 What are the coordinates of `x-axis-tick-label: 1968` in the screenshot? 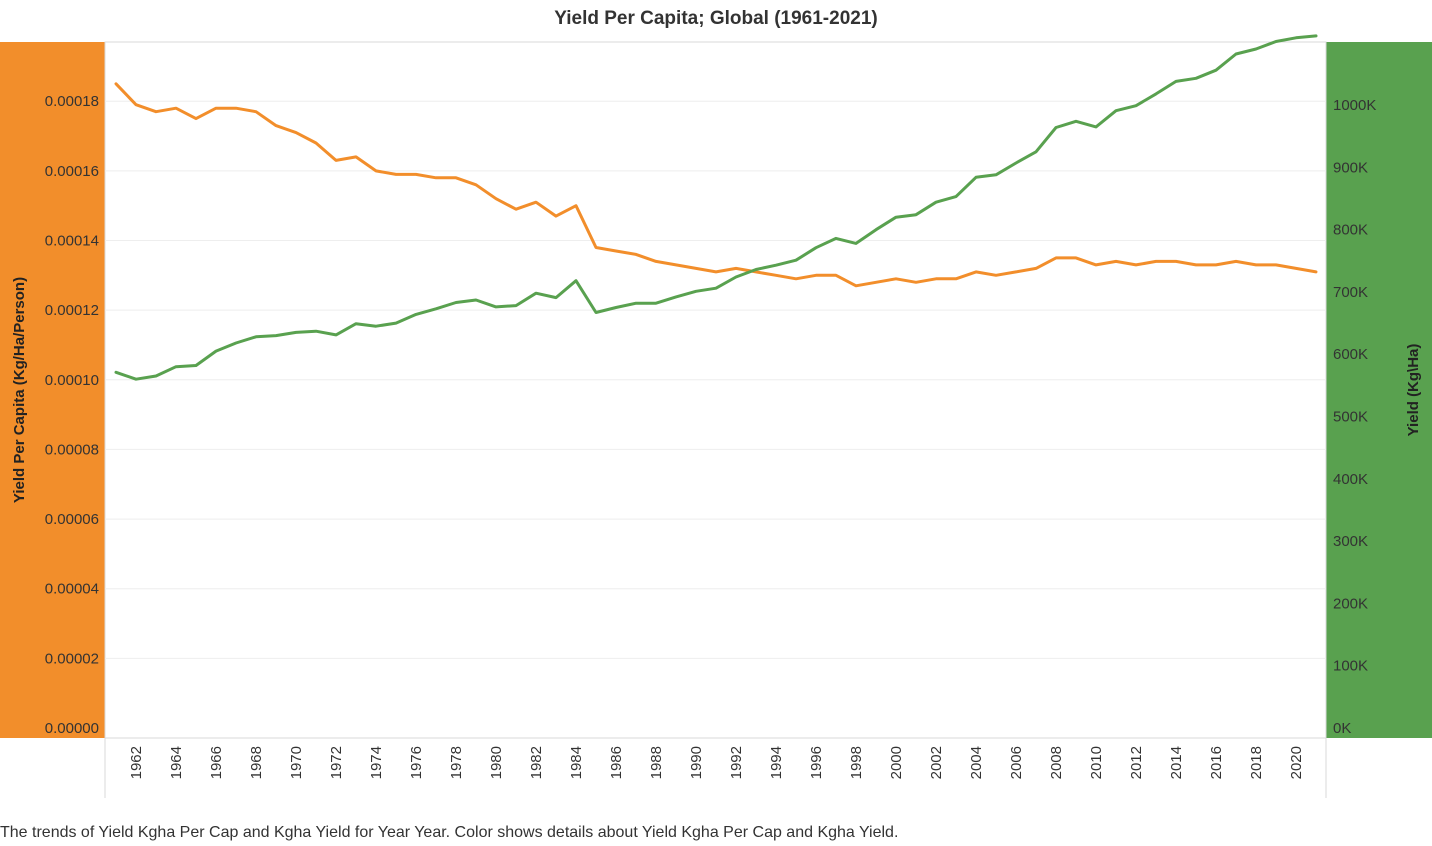 It's located at (256, 762).